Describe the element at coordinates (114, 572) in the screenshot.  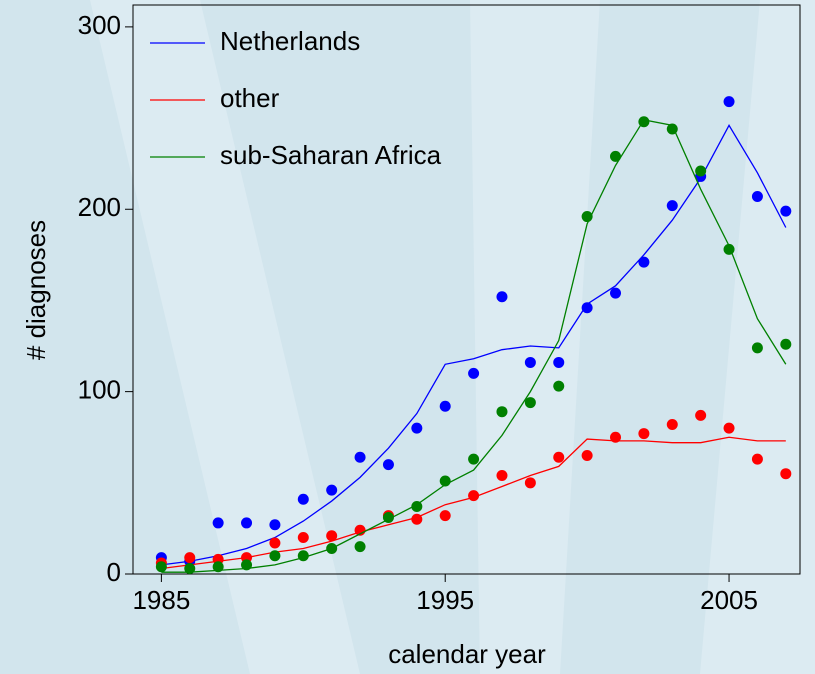
I see `y-tick-label: 0` at that location.